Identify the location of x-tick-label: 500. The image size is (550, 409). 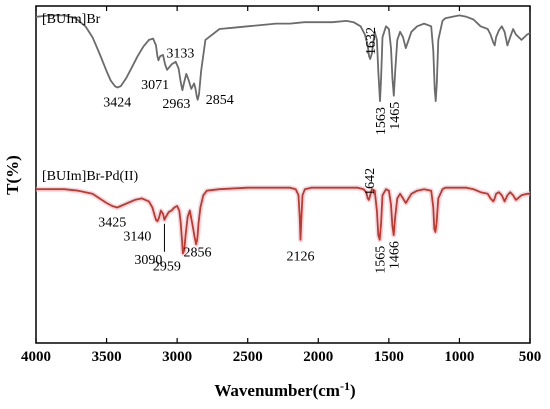
(530, 357).